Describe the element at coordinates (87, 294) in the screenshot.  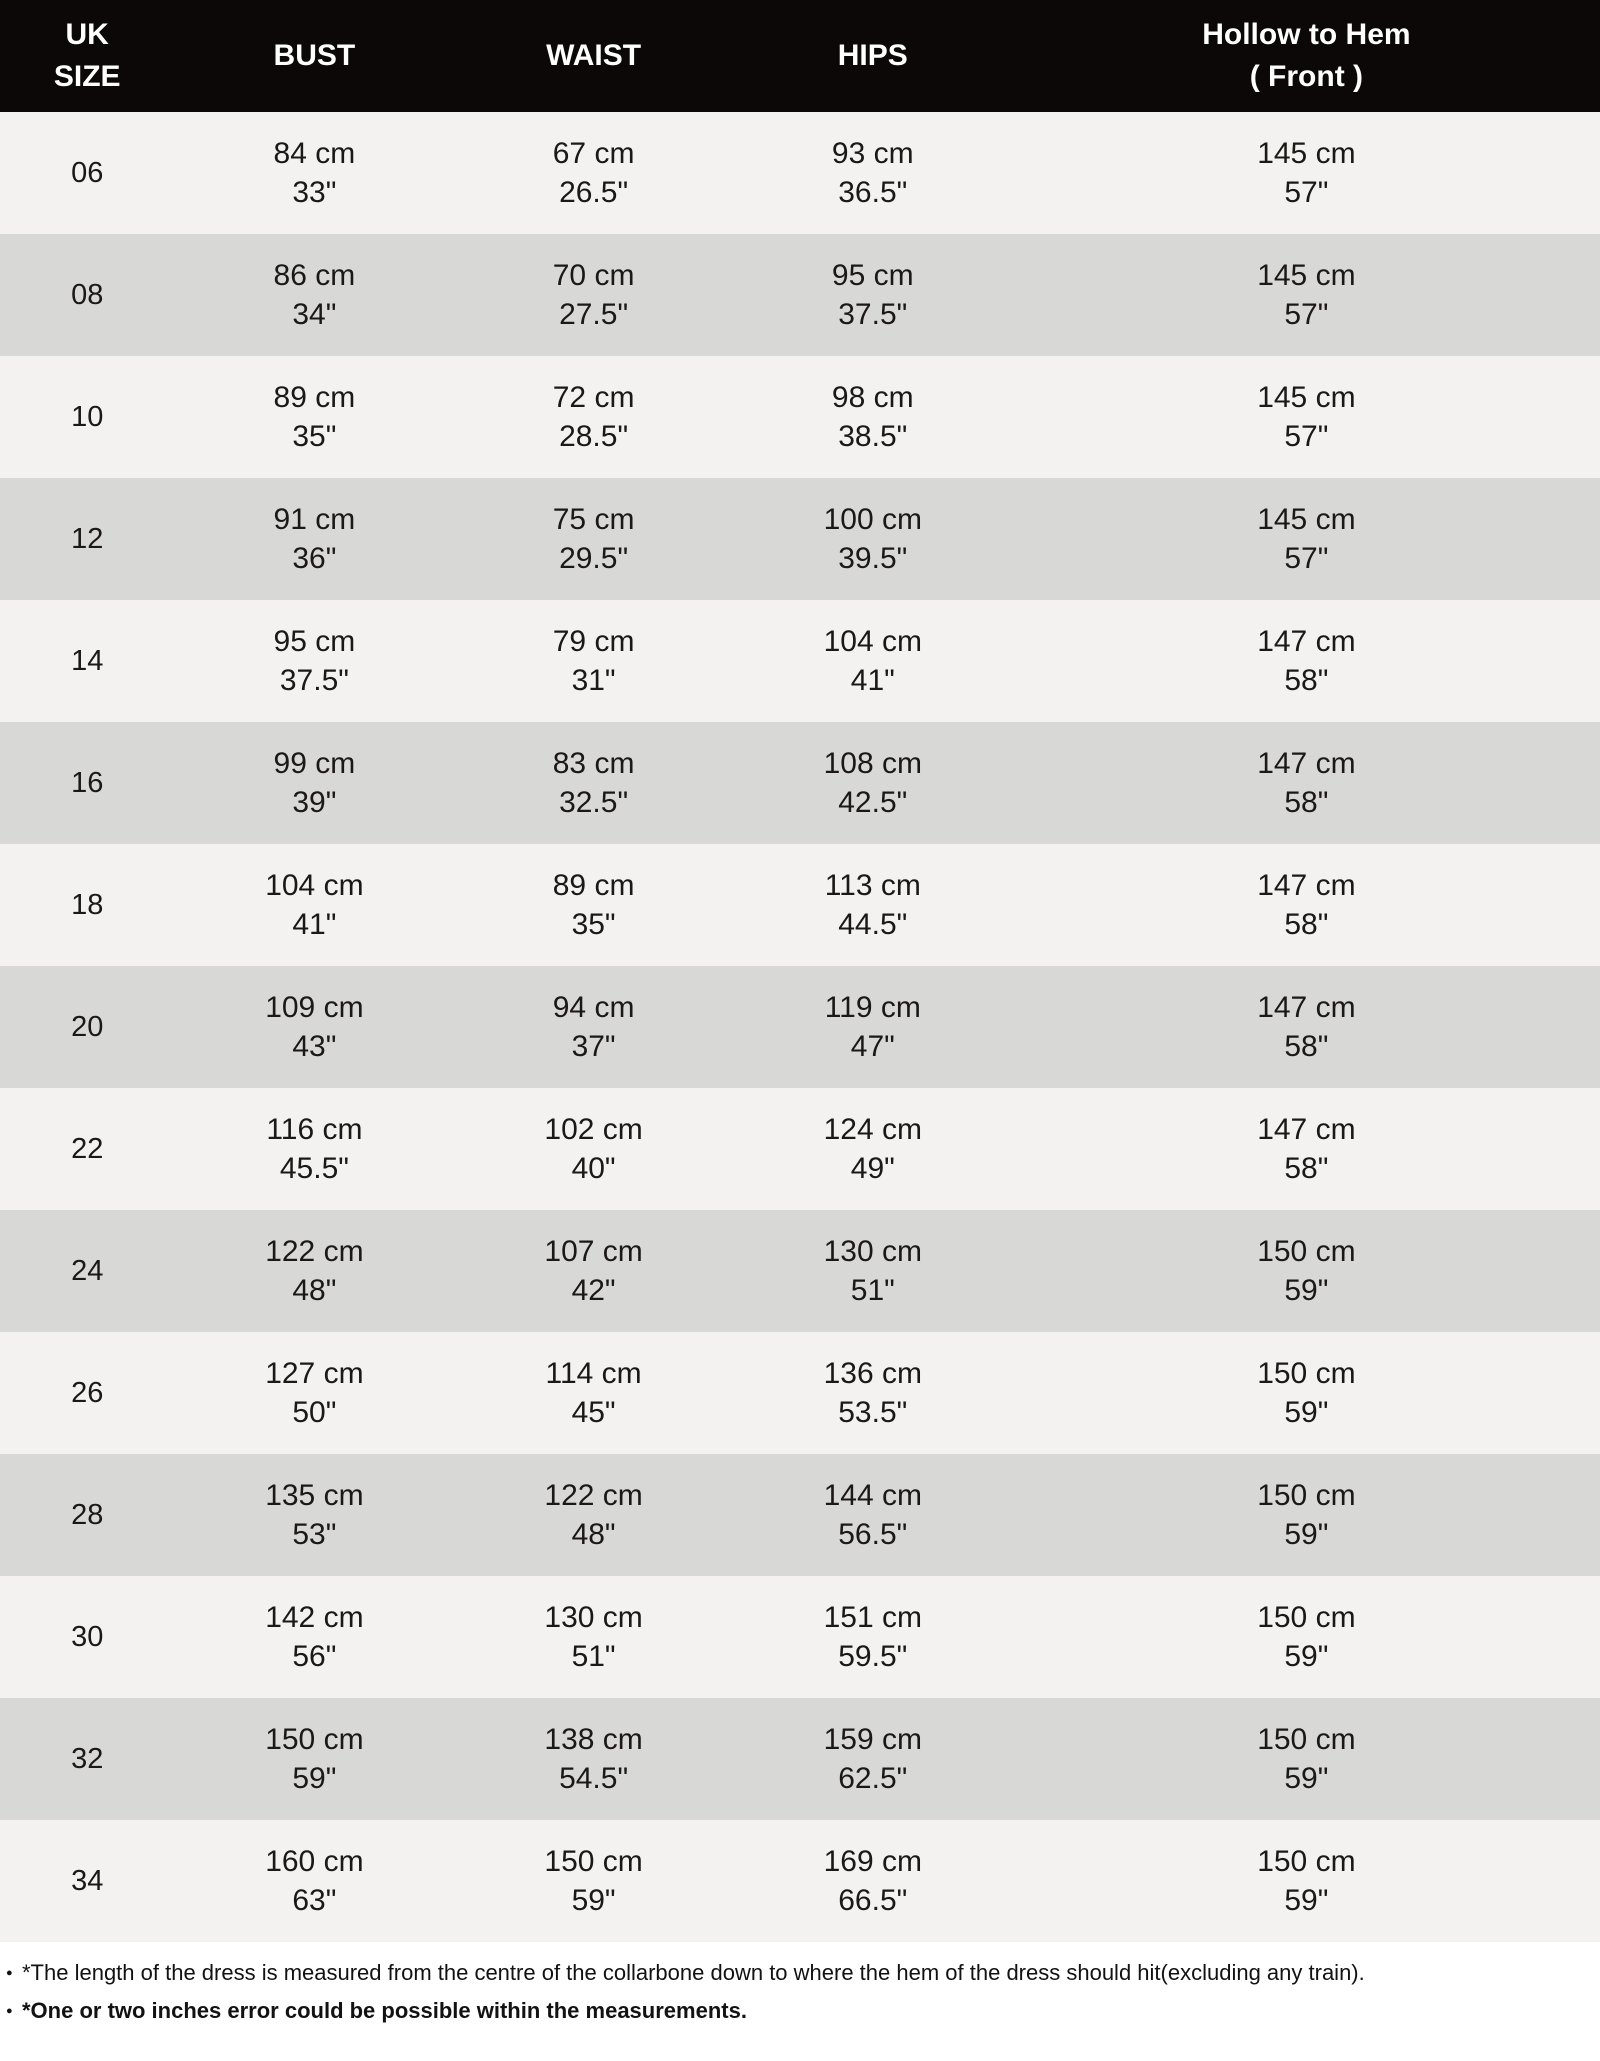
I see `uk-size-cell: 08` at that location.